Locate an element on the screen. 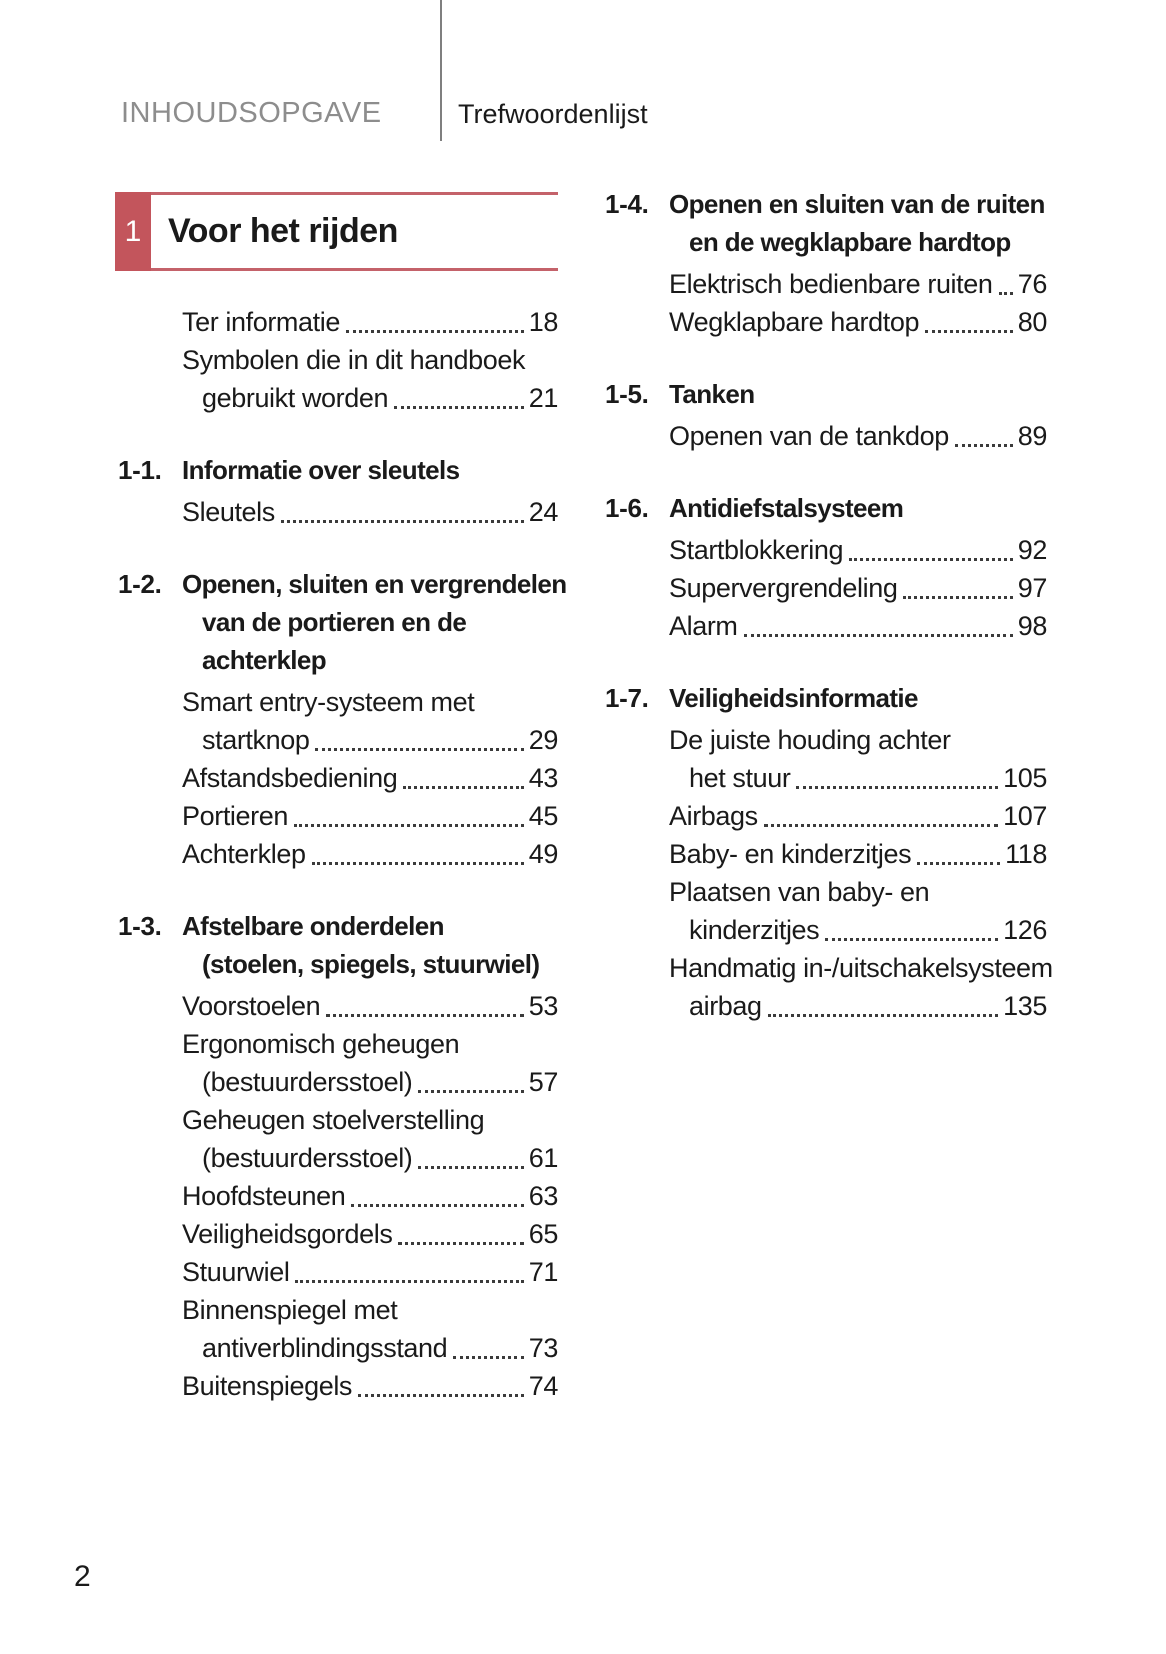 The width and height of the screenshot is (1166, 1654). toc-entry: De juiste houding achter het stuur 105 is located at coordinates (858, 759).